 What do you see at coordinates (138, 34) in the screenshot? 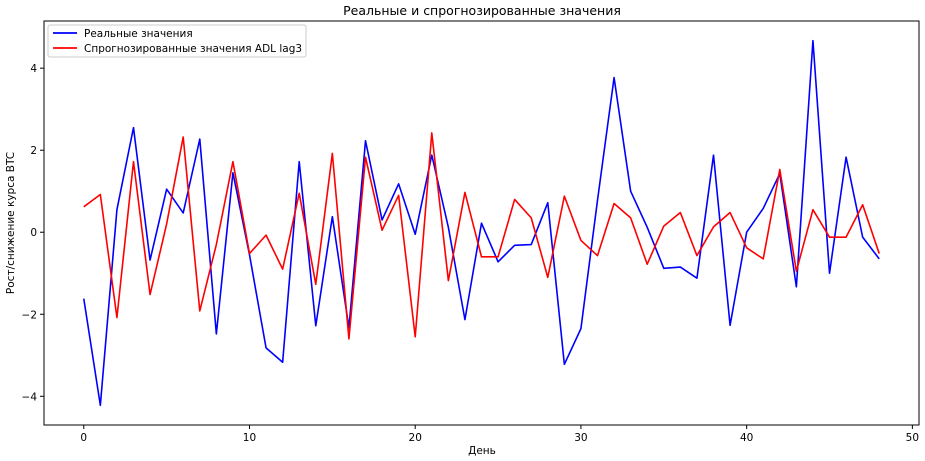
I see `legend-label-actual: Реальные значения` at bounding box center [138, 34].